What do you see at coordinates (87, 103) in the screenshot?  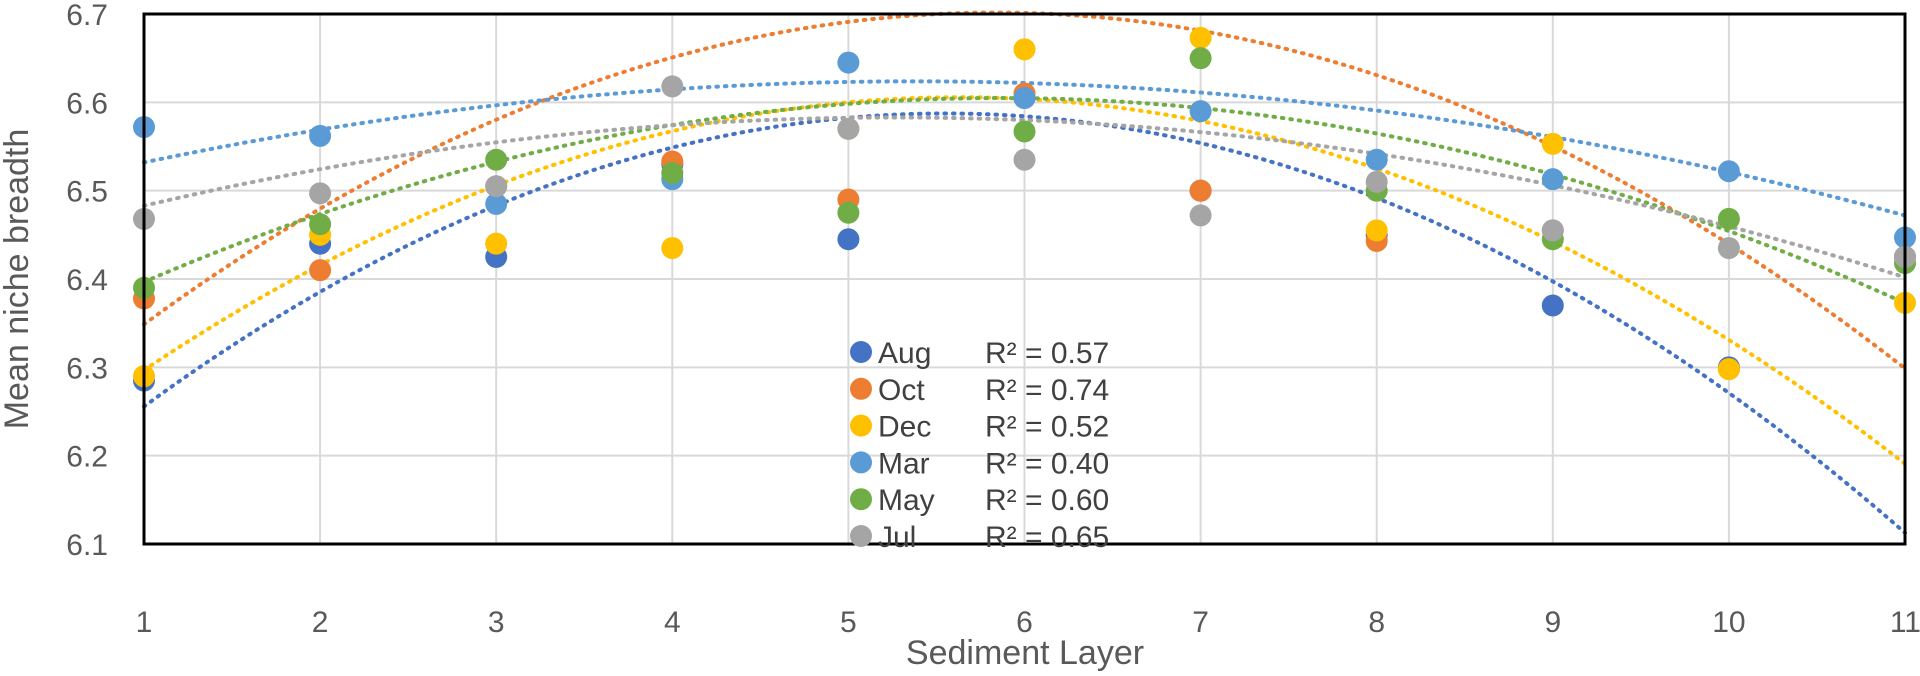 I see `y-tick-label: 6.6` at bounding box center [87, 103].